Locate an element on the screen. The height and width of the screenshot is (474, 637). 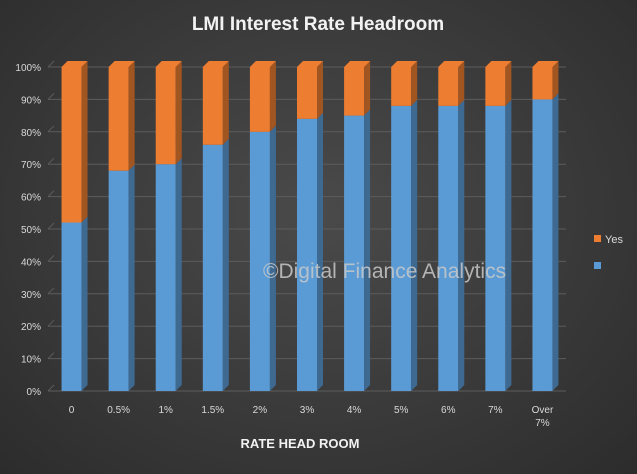
x-tick-label: 1.5% is located at coordinates (212, 410).